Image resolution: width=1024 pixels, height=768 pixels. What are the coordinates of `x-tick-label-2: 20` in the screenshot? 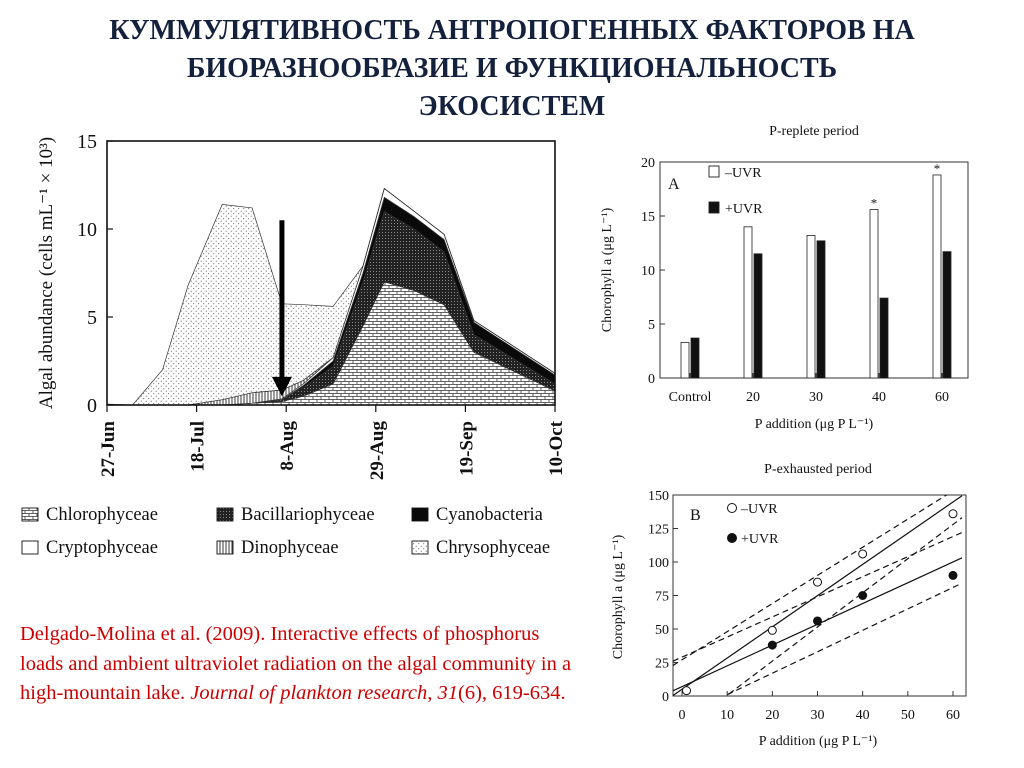 It's located at (772, 715).